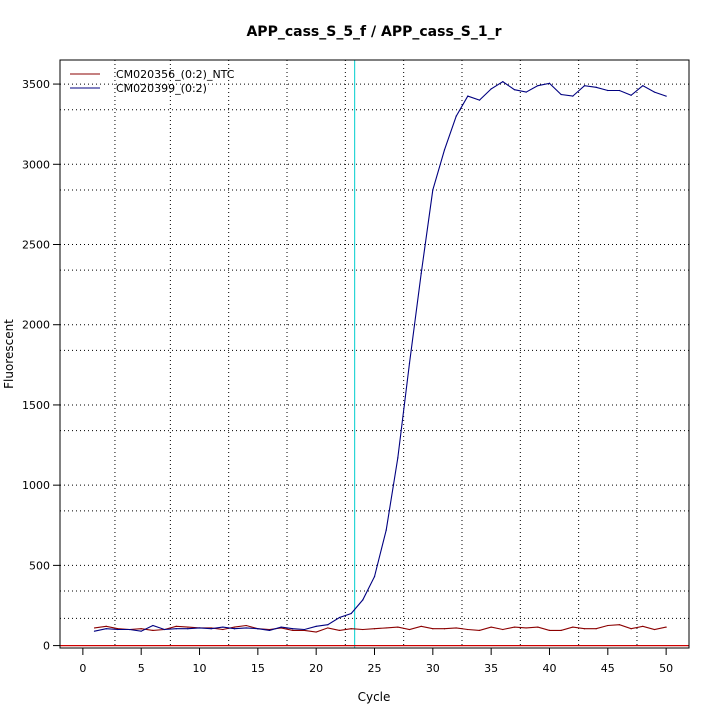 The height and width of the screenshot is (720, 720). I want to click on y-tick-label: 2000, so click(36, 325).